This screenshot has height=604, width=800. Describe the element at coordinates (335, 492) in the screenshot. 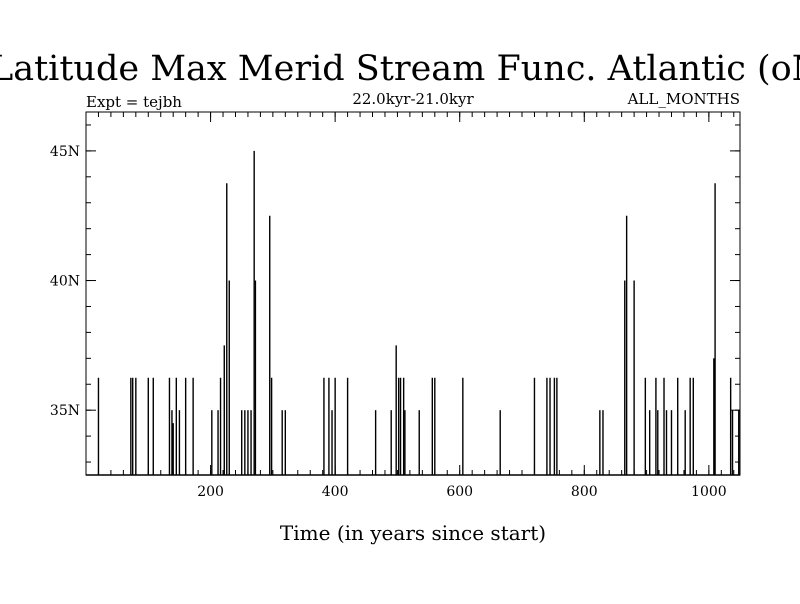

I see `x-tick-label: 400` at that location.